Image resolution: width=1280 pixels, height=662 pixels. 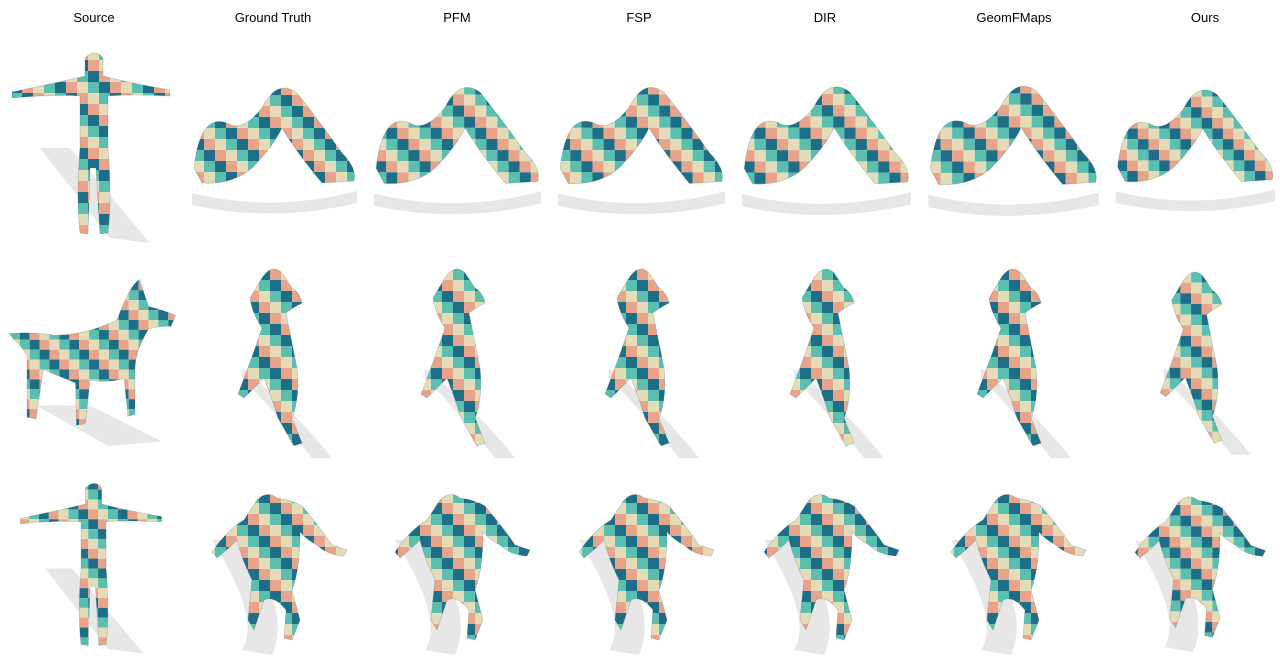 I want to click on col-label-fsp: FSP, so click(x=639, y=17).